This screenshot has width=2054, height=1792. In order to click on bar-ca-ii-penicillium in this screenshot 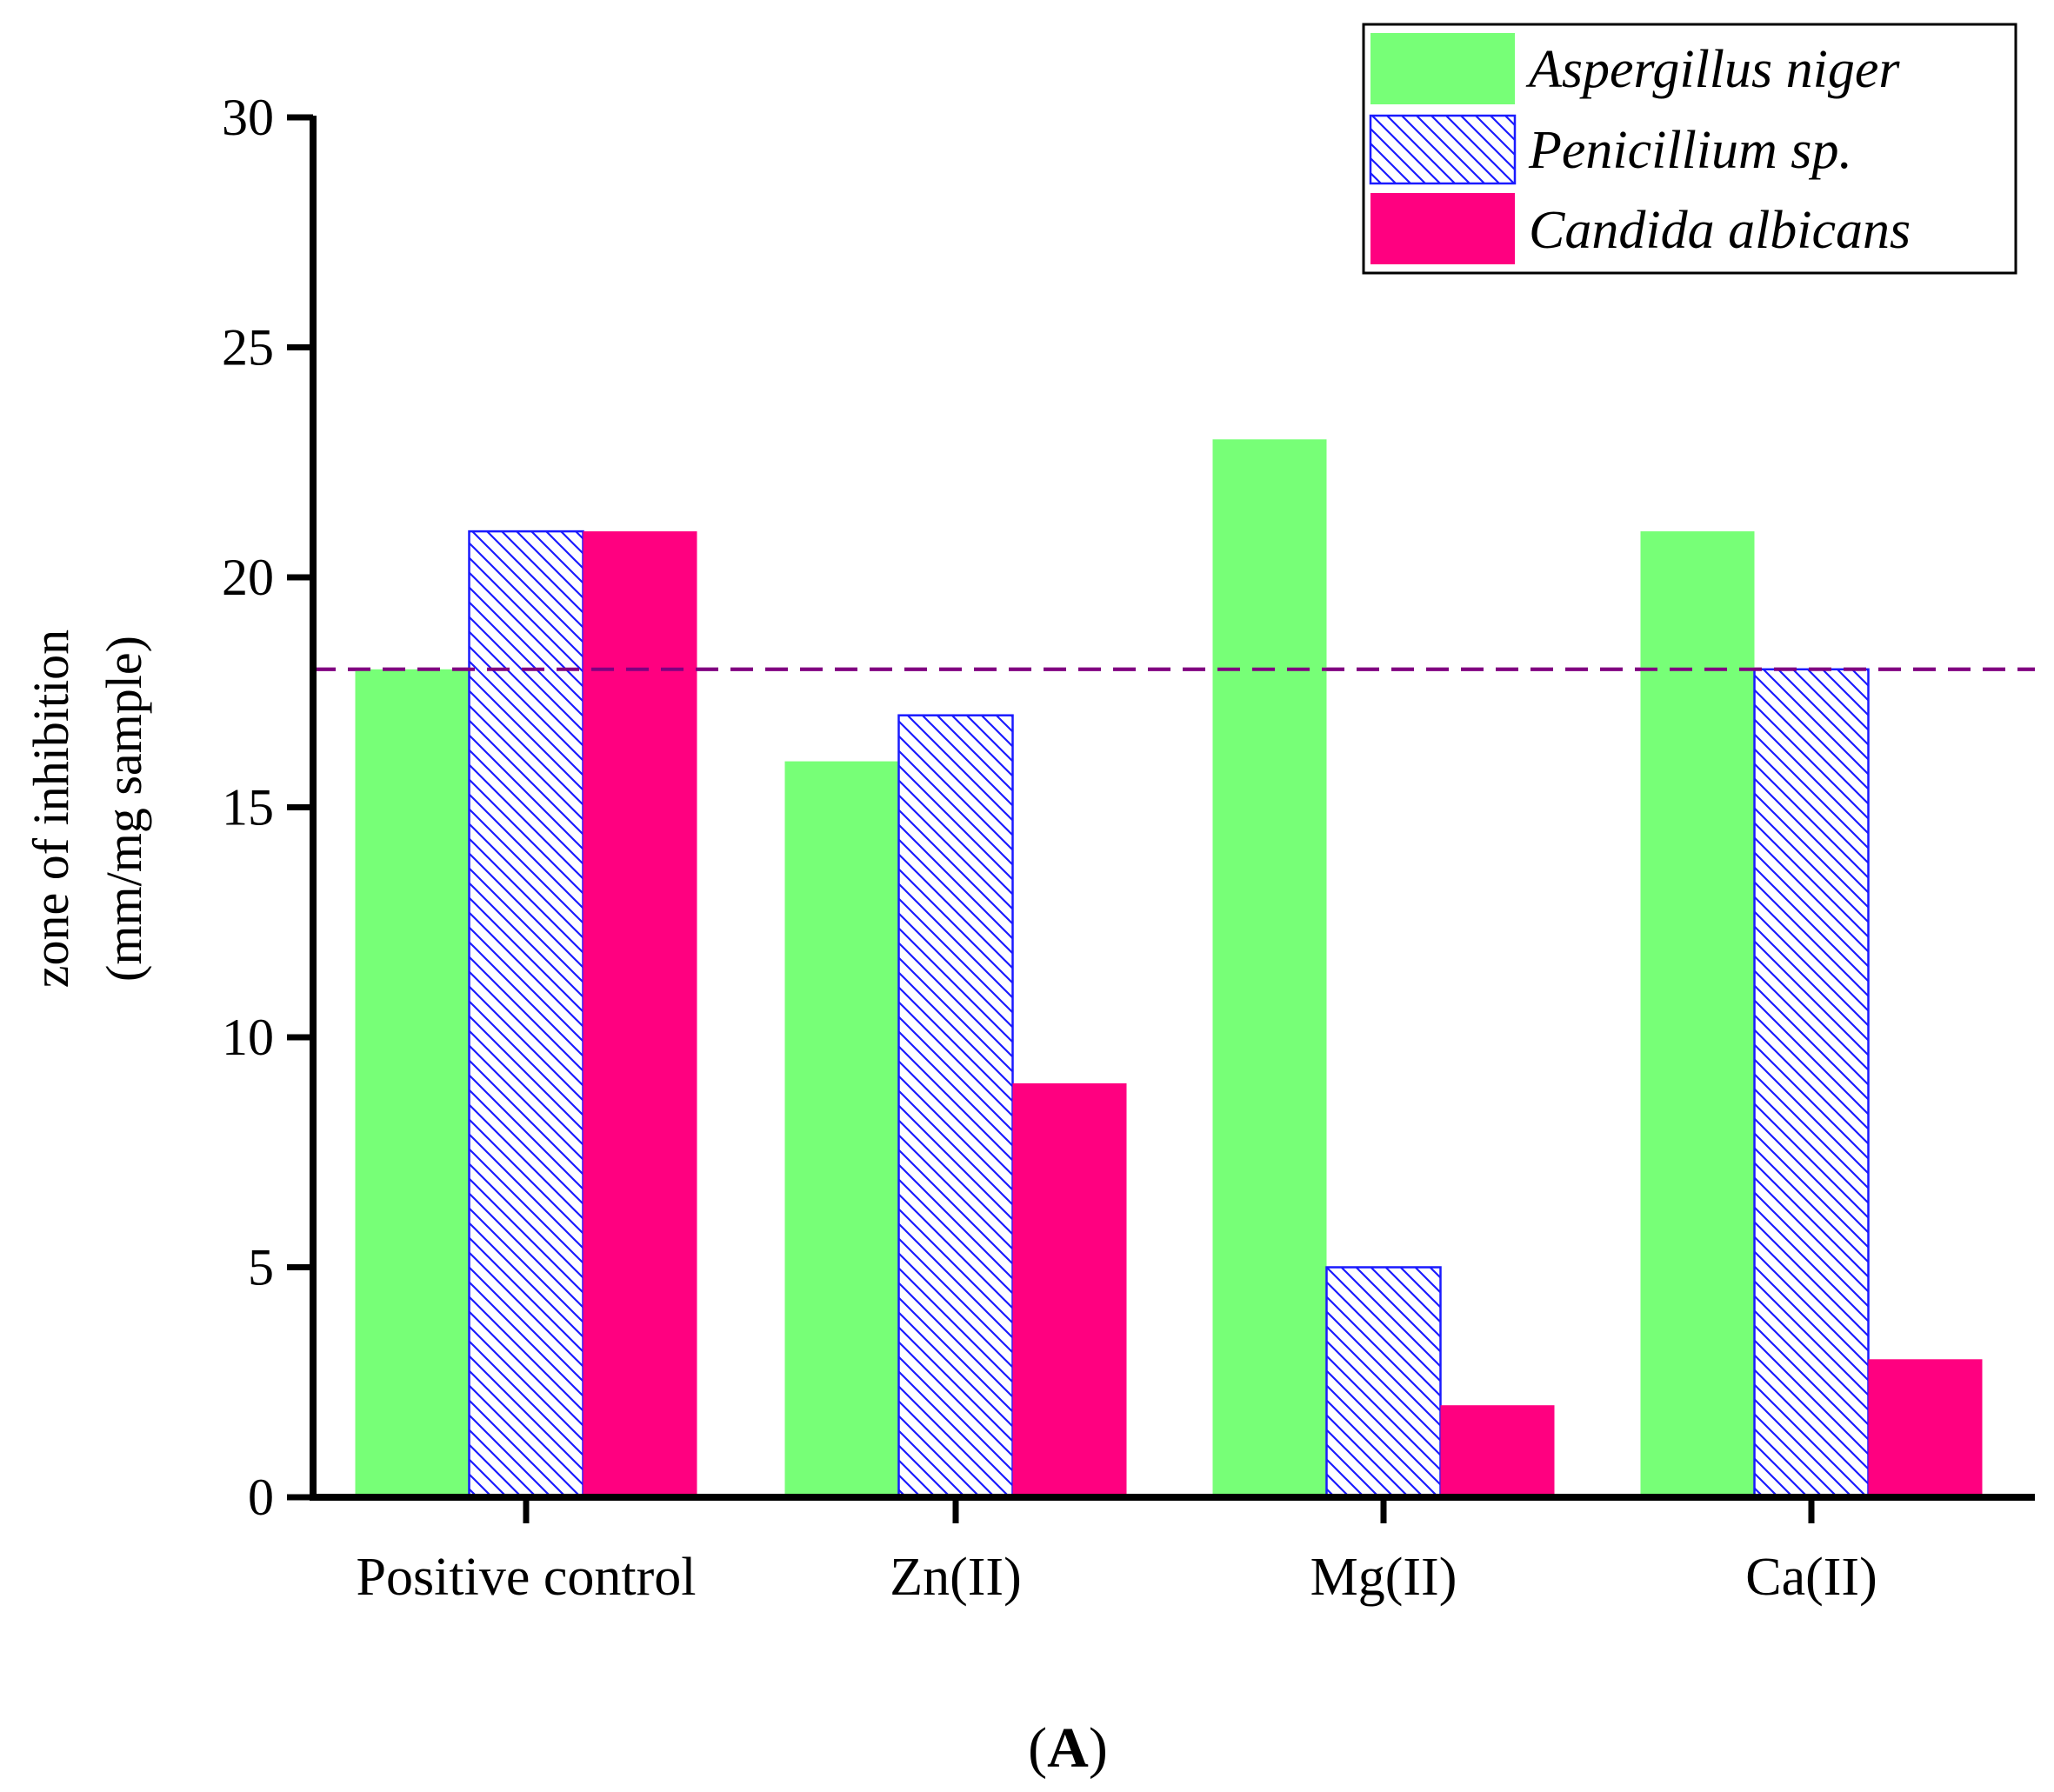, I will do `click(1811, 1083)`.